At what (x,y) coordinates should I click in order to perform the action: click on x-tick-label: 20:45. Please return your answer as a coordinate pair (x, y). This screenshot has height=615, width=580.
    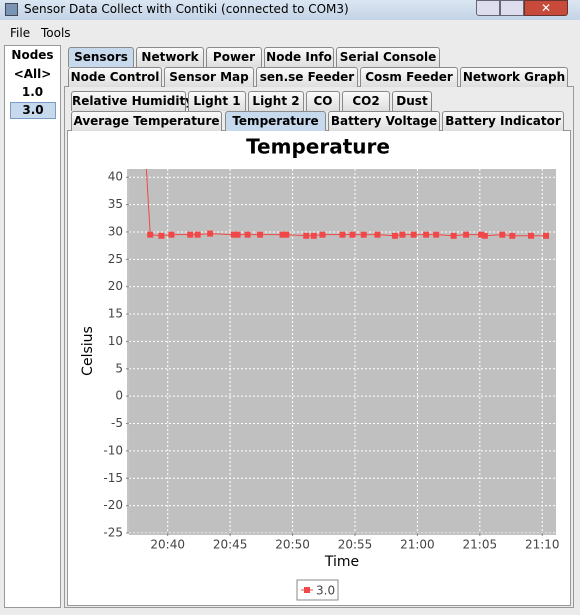
    Looking at the image, I should click on (230, 545).